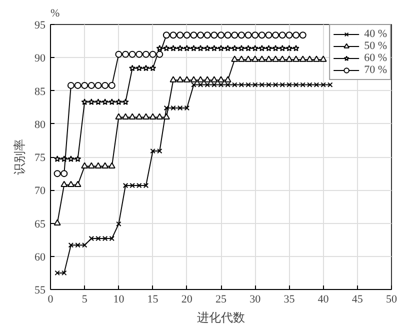 This screenshot has height=329, width=411. What do you see at coordinates (51, 300) in the screenshot?
I see `x-tick-label: 0` at bounding box center [51, 300].